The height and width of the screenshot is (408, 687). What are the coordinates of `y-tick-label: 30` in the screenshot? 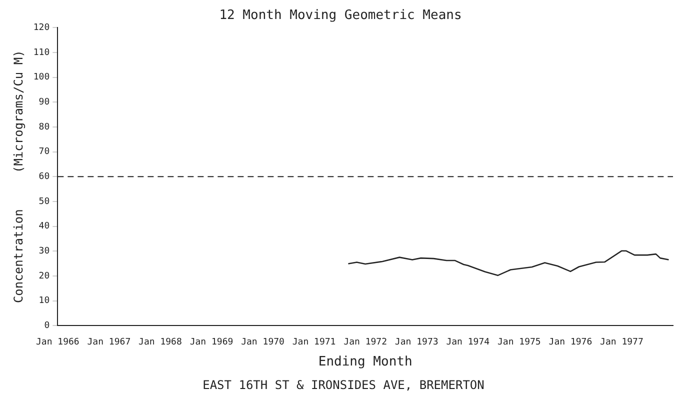 It's located at (44, 251).